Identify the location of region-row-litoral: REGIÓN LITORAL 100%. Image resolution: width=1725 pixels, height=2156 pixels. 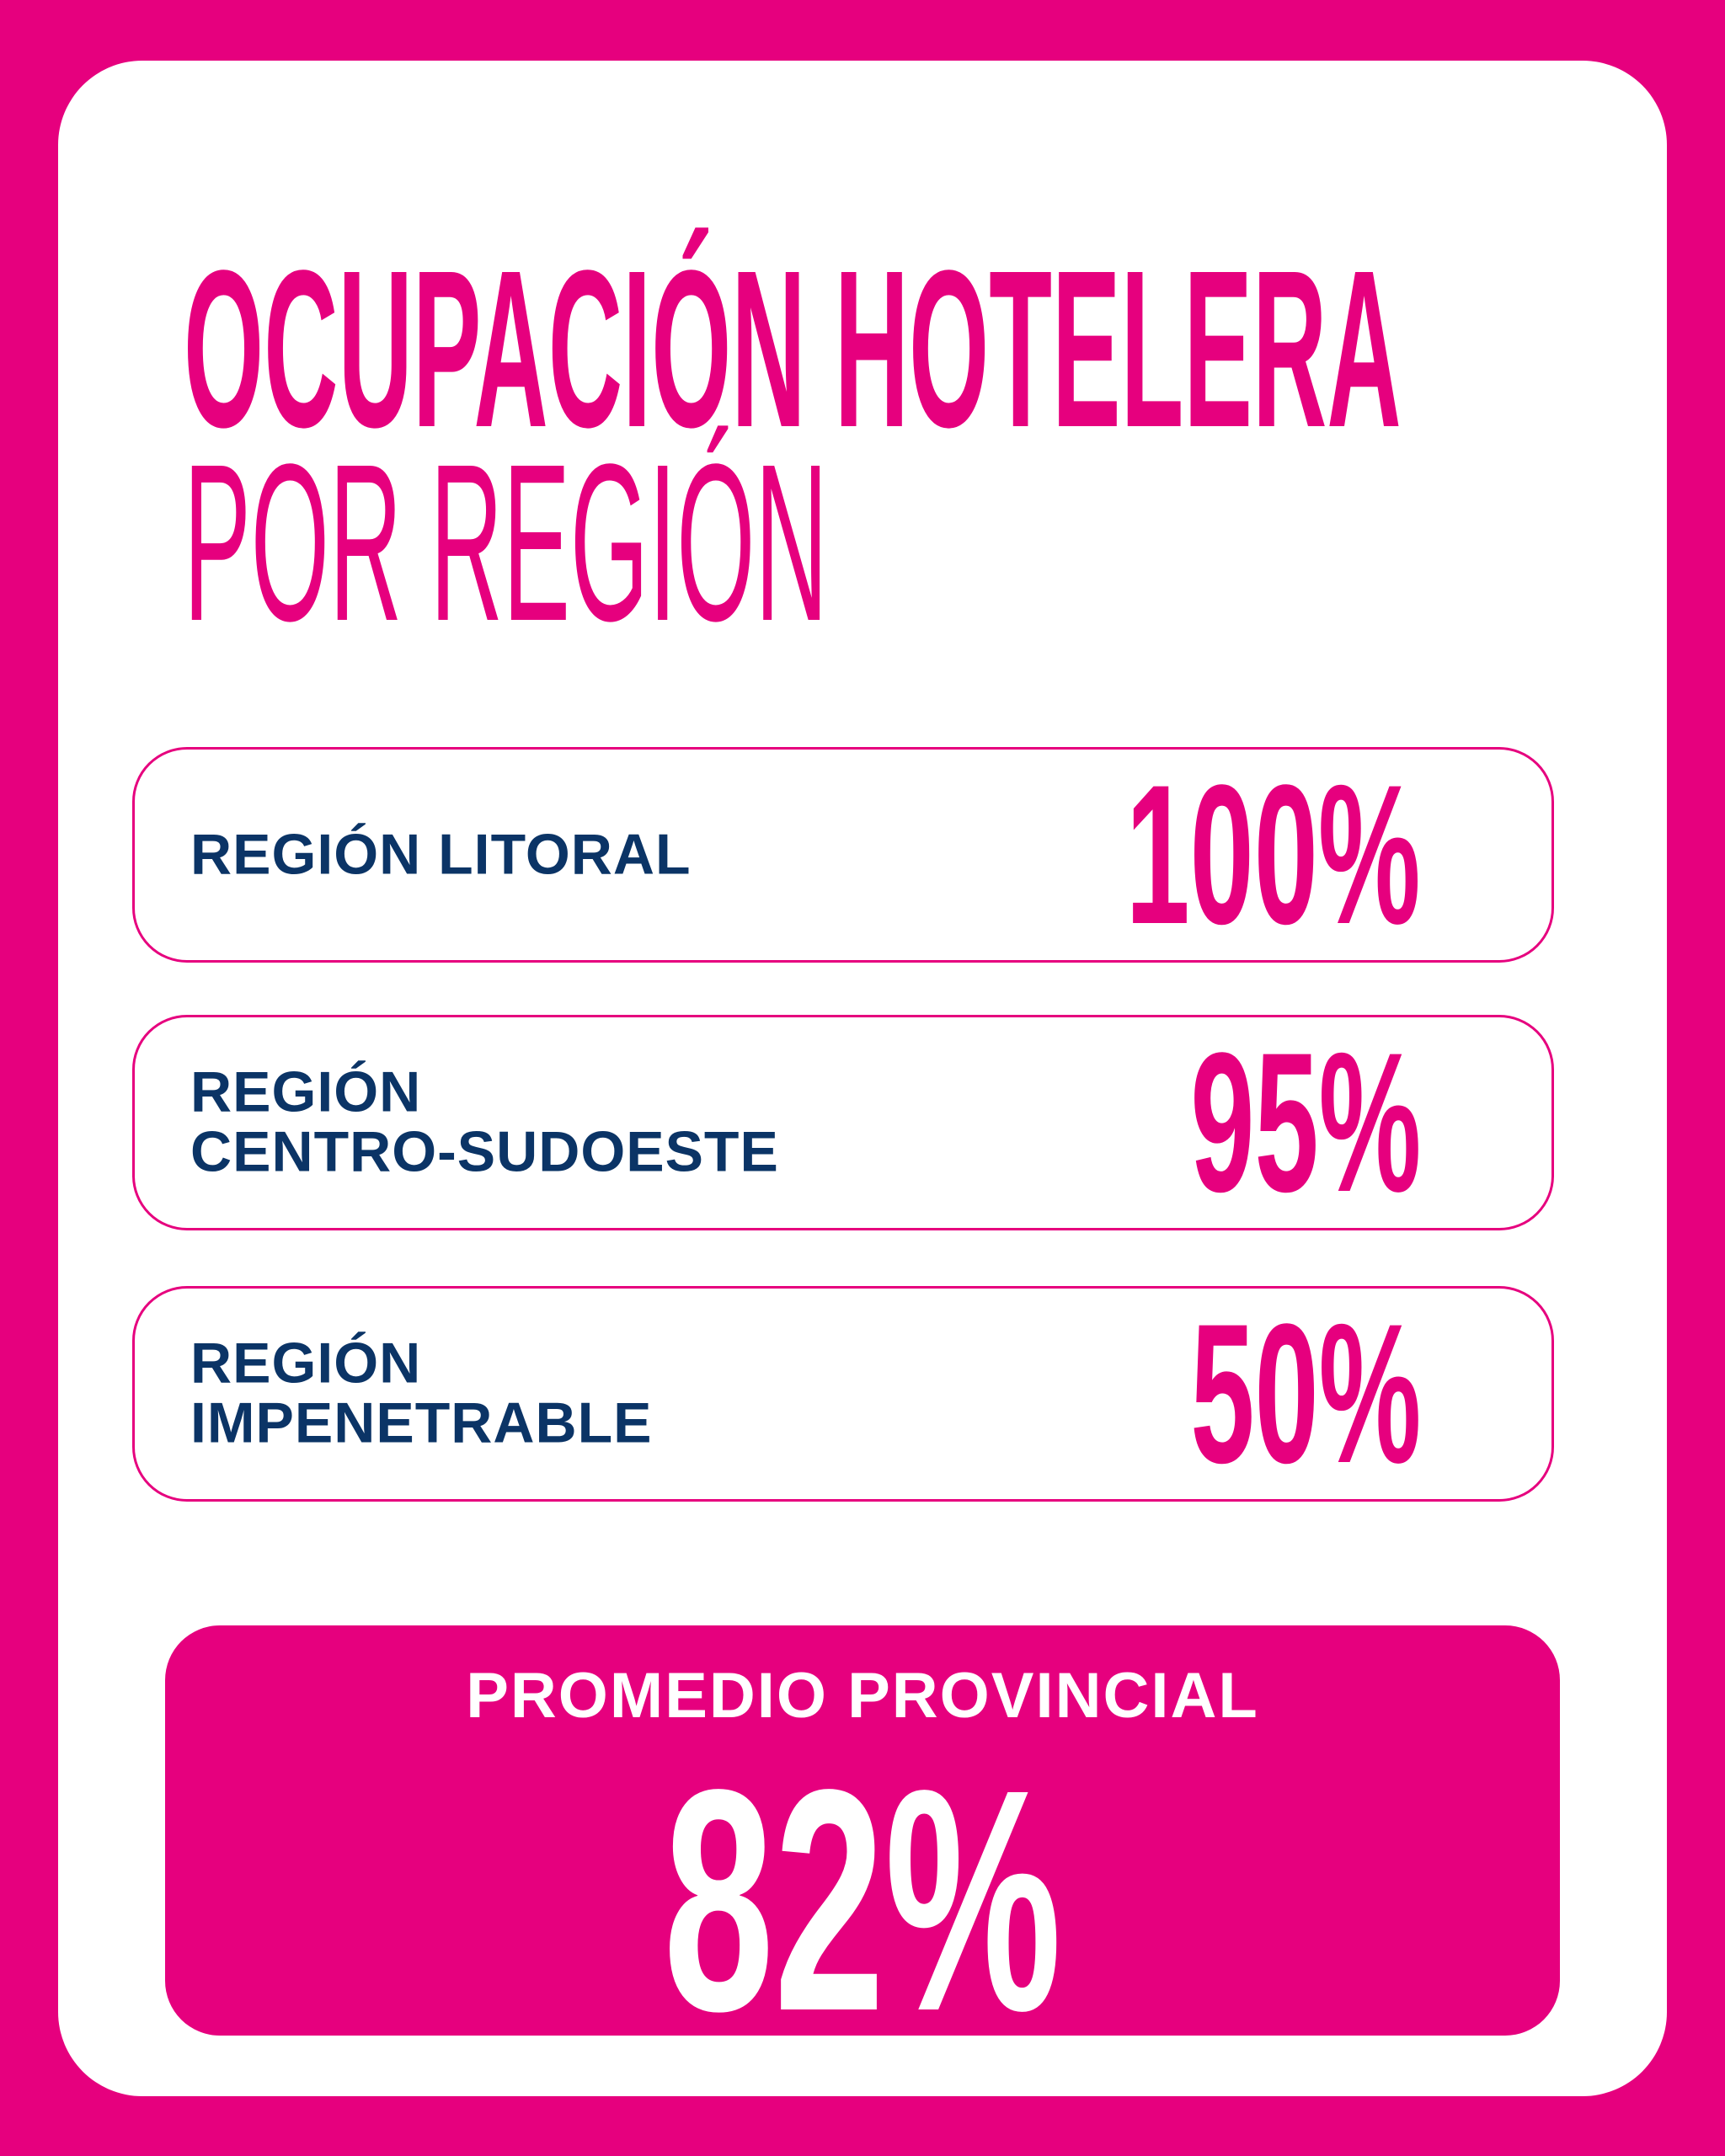
(843, 855).